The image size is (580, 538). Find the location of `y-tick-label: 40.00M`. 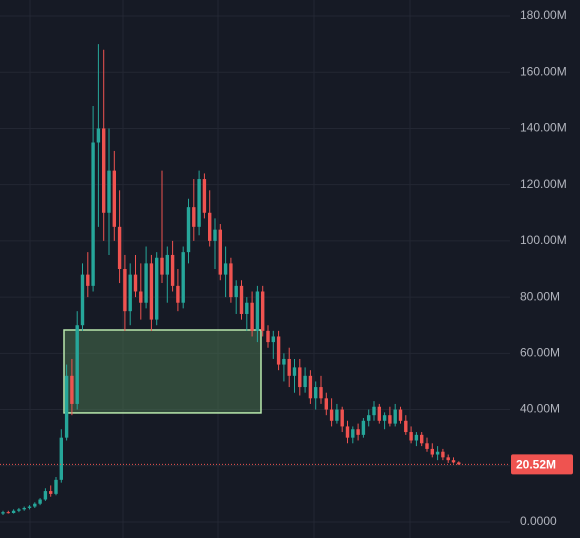

y-tick-label: 40.00M is located at coordinates (540, 409).